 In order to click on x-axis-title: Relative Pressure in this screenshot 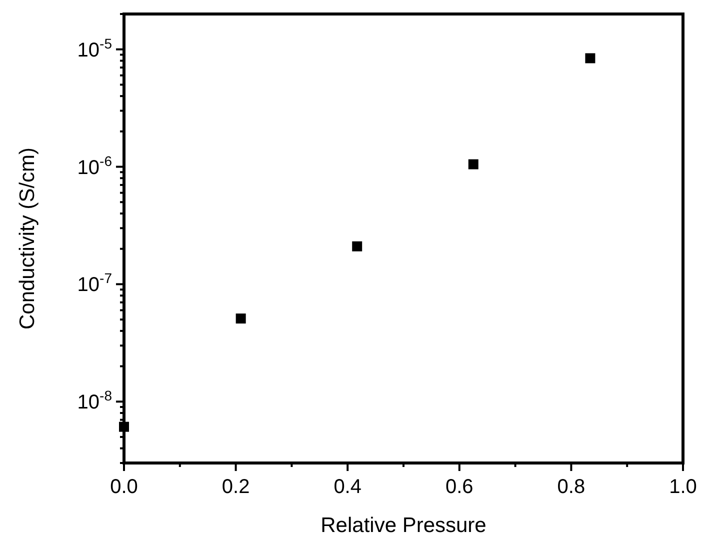, I will do `click(403, 525)`.